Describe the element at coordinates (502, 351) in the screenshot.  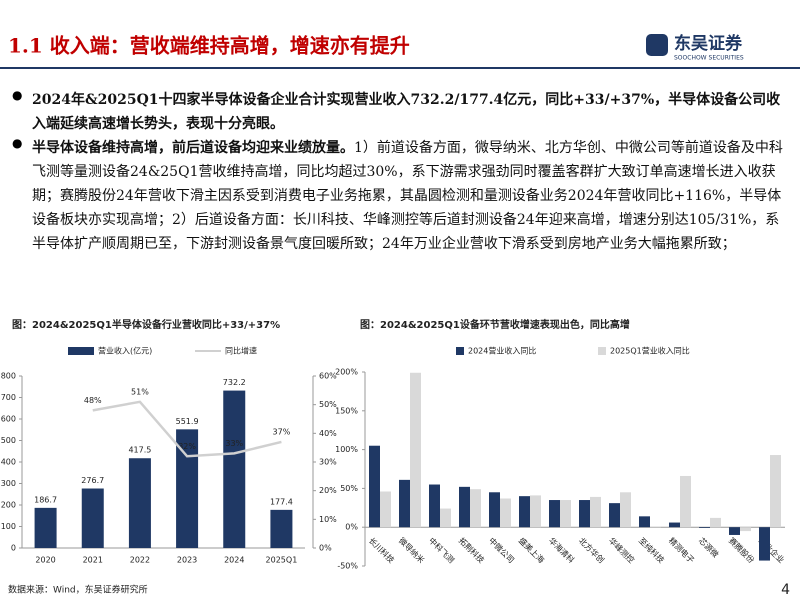
I see `legend-label: 2024营业收入同比` at that location.